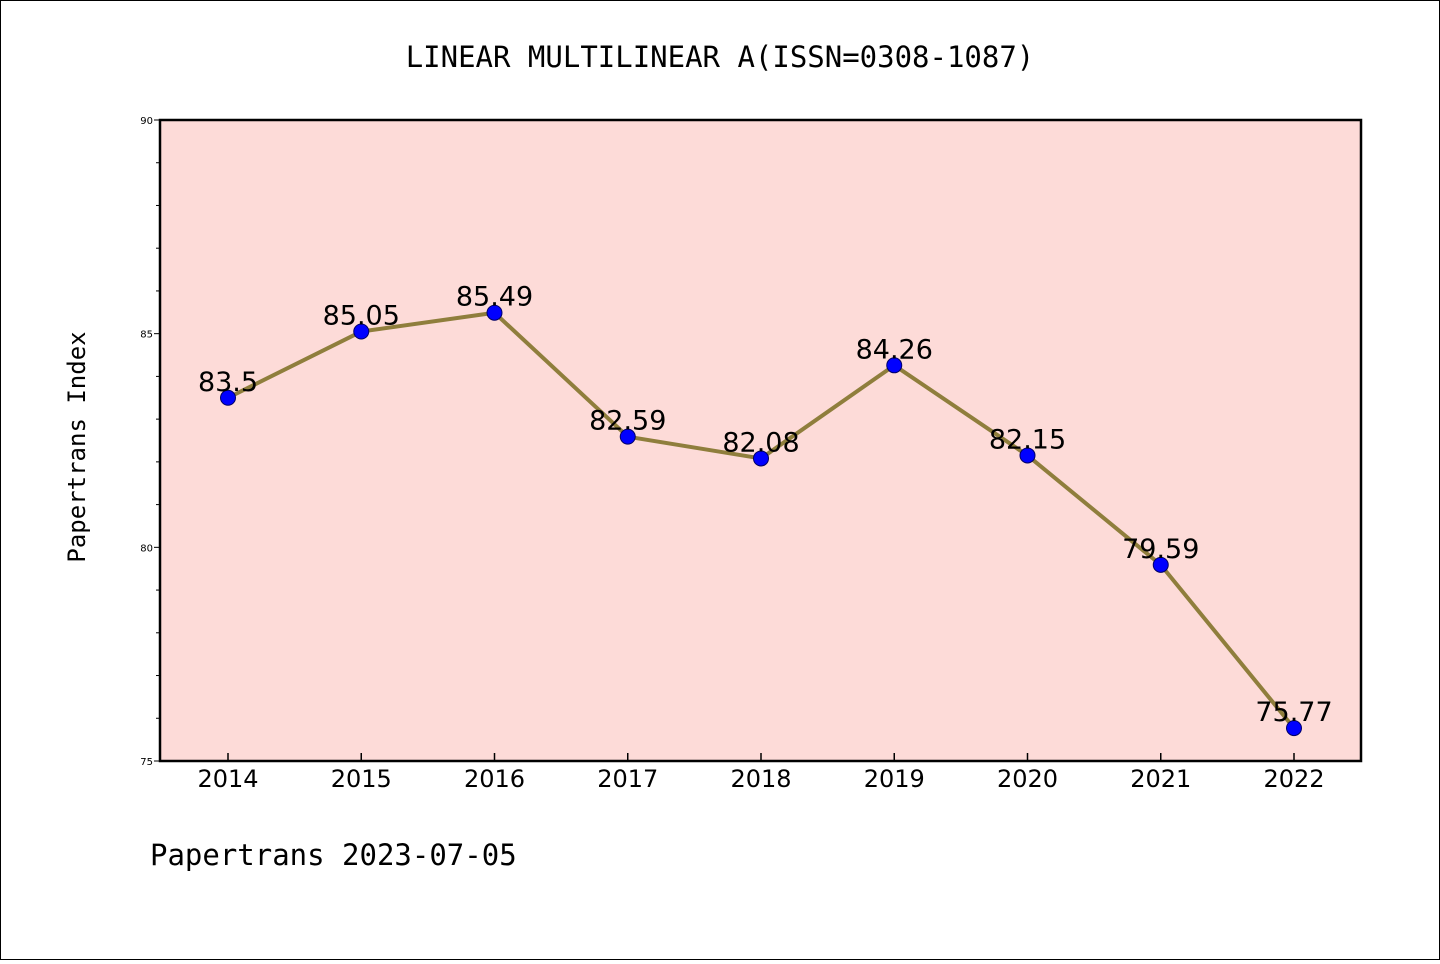  Describe the element at coordinates (361, 779) in the screenshot. I see `x-tick-label: 2015` at that location.